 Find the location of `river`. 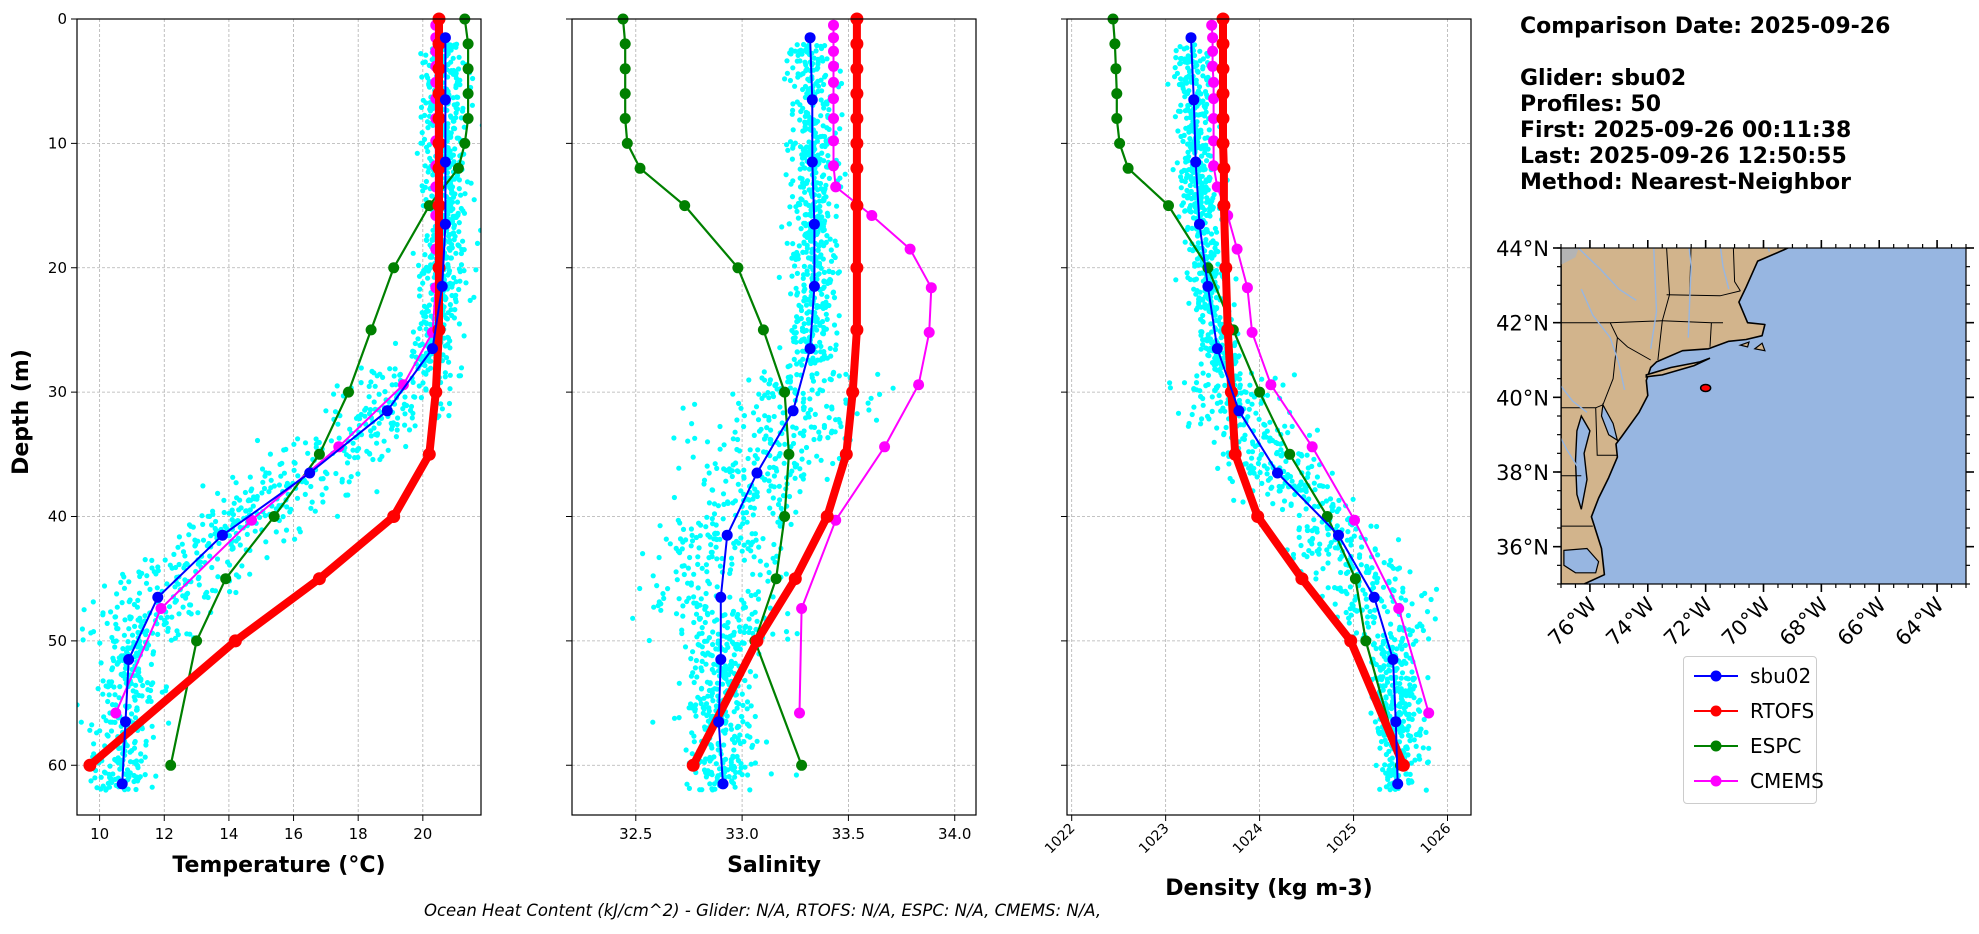

river is located at coordinates (1768, 250).